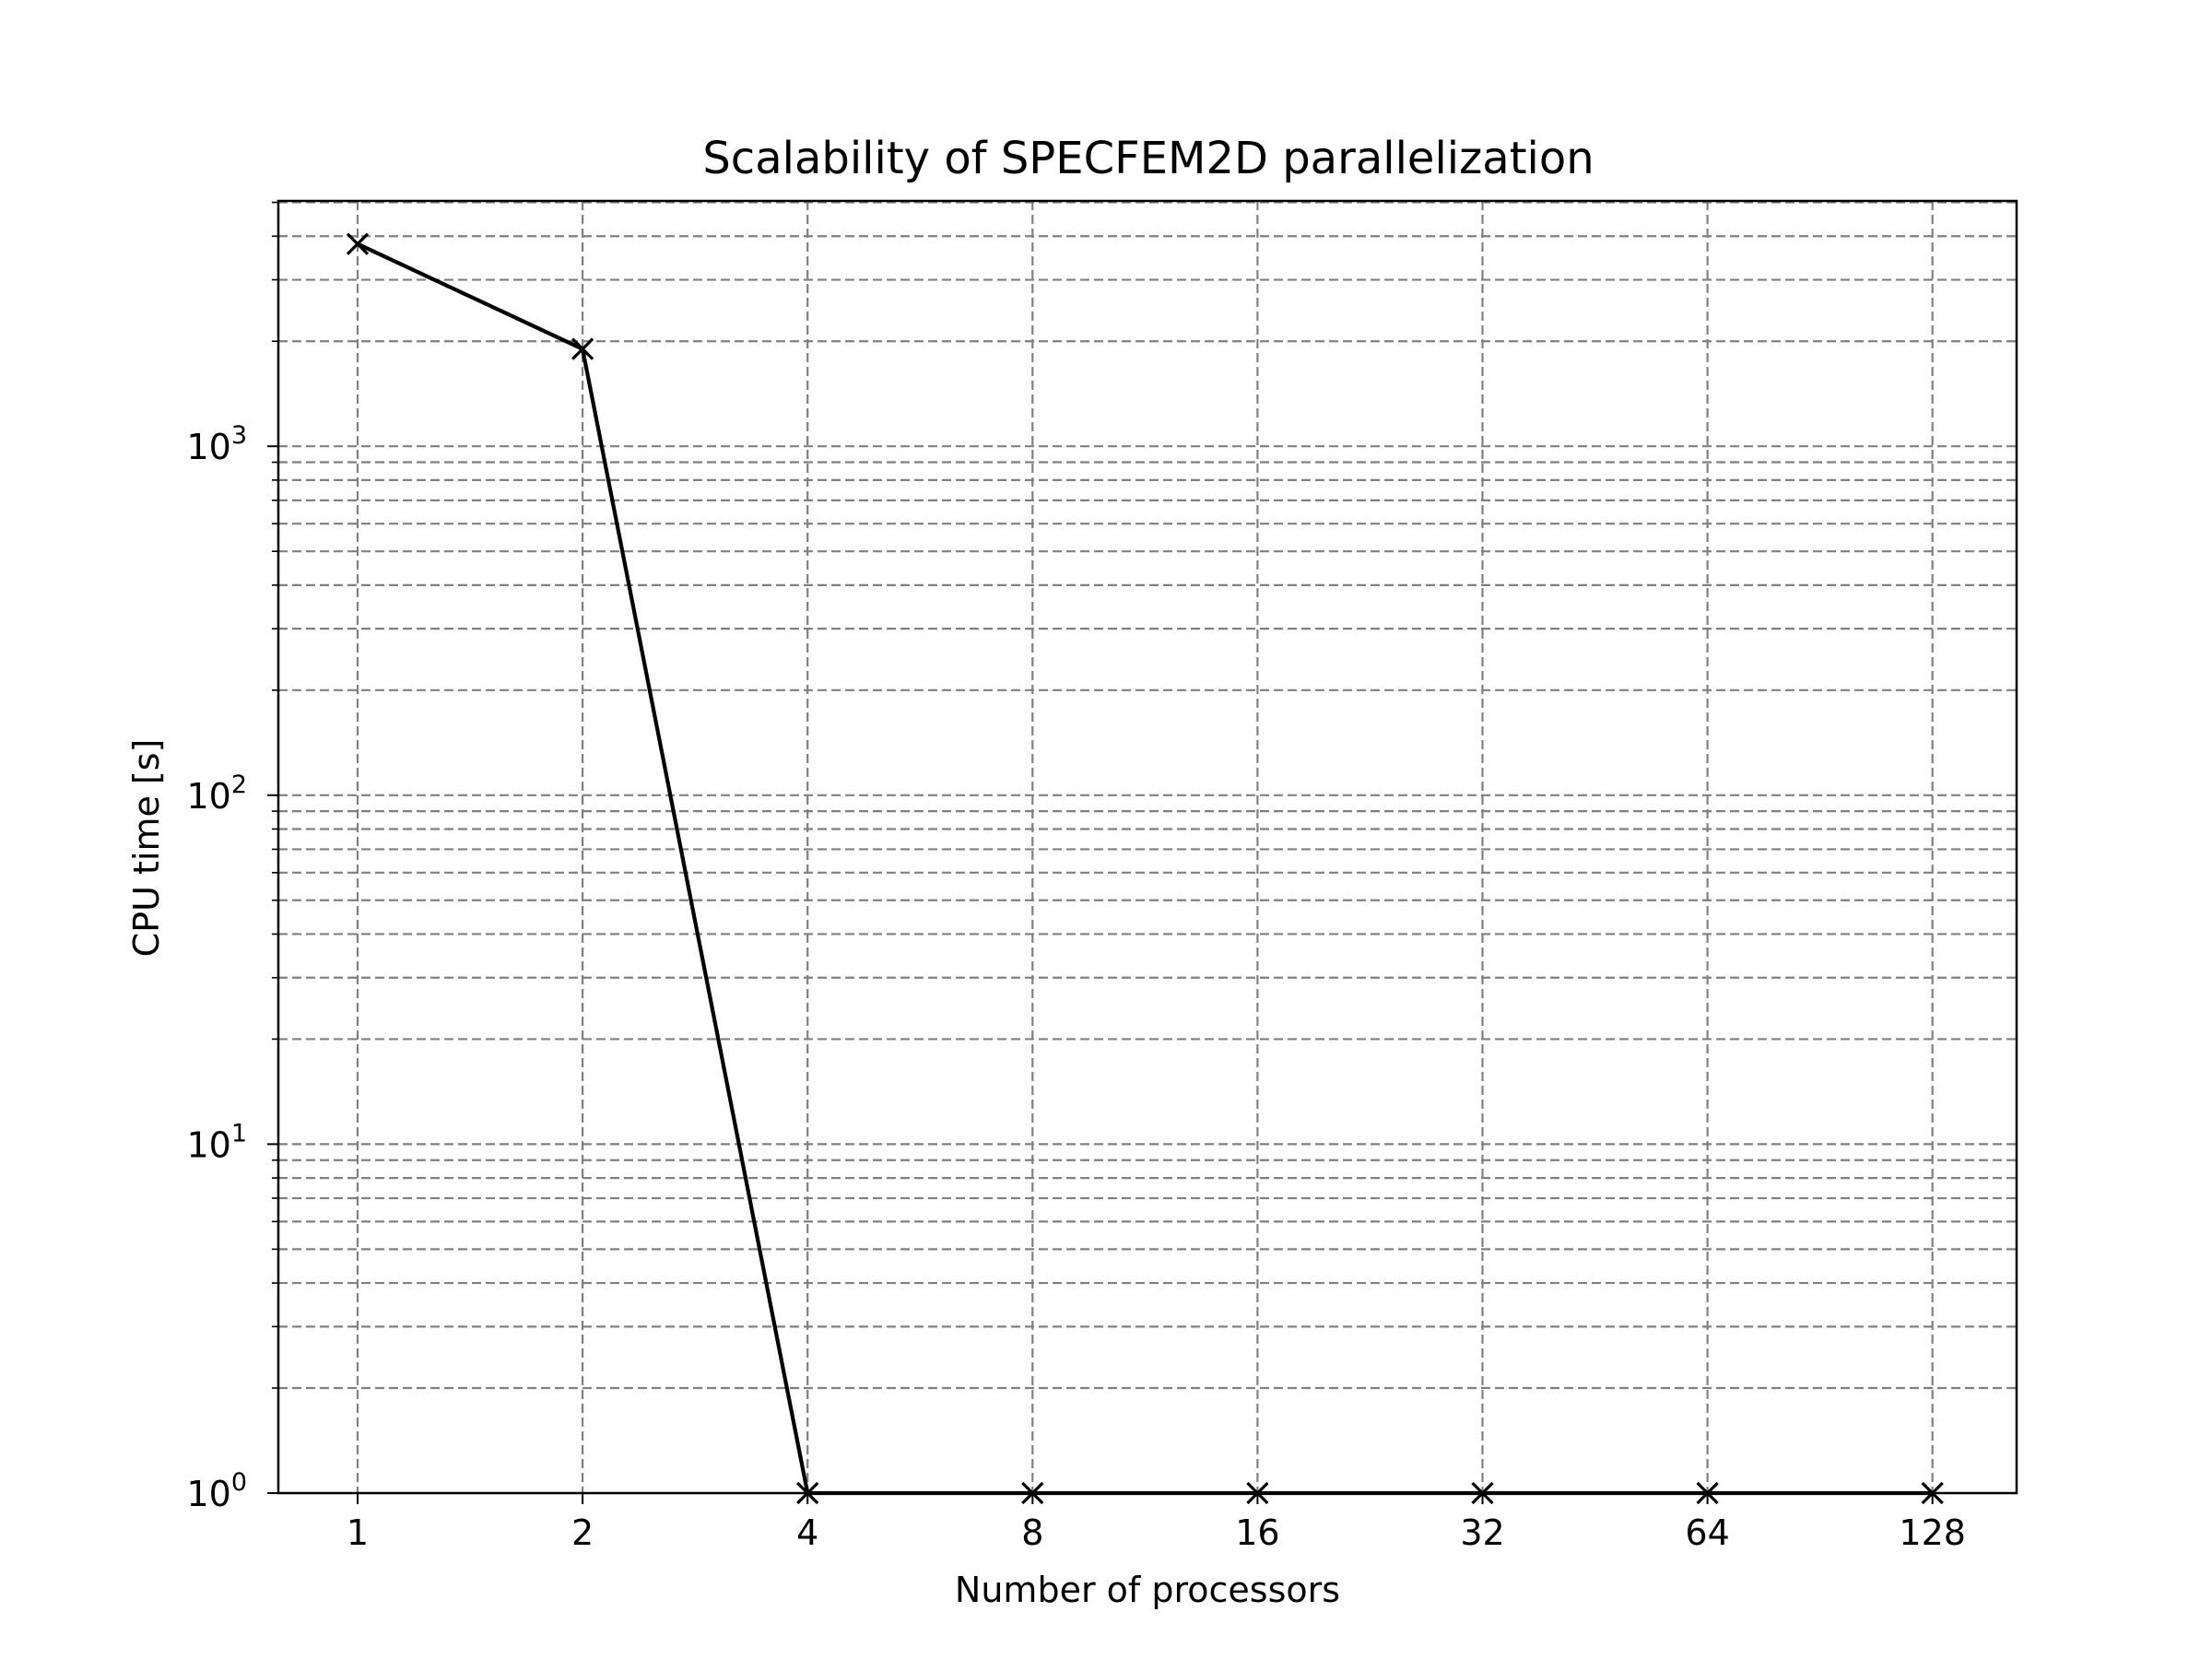  I want to click on x-tick-label-4: 16, so click(1257, 1532).